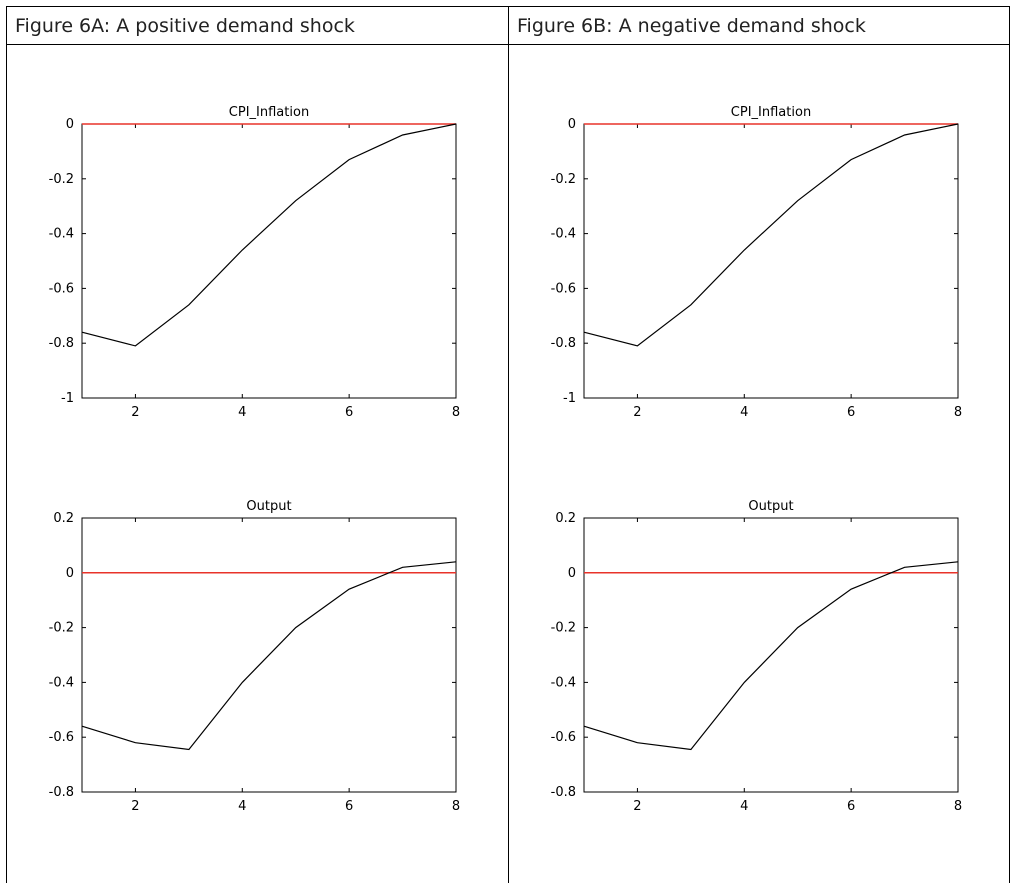 This screenshot has width=1014, height=883. What do you see at coordinates (759, 25) in the screenshot?
I see `panel-6b-caption: Figure 6B: A negative demand shock` at bounding box center [759, 25].